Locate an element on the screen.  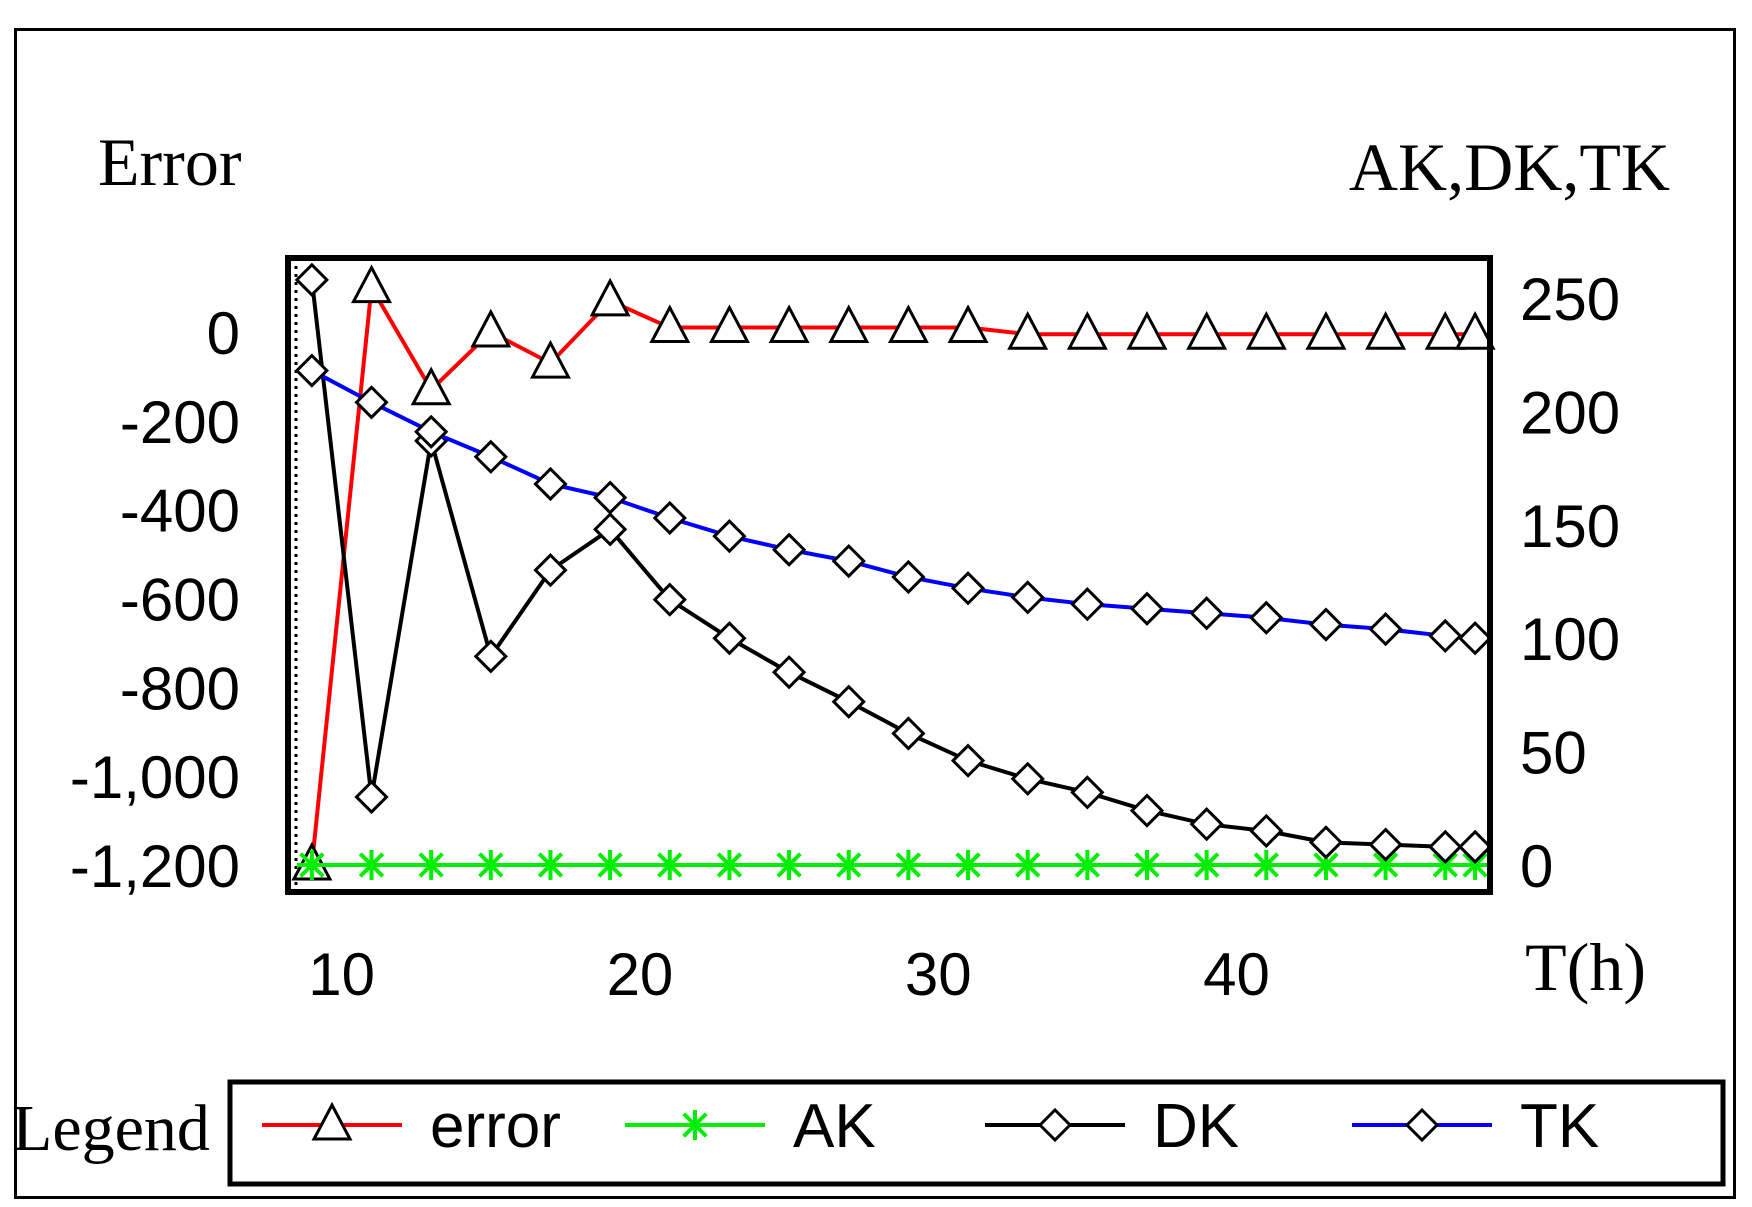
y-right-tick-label: 100 is located at coordinates (1570, 639).